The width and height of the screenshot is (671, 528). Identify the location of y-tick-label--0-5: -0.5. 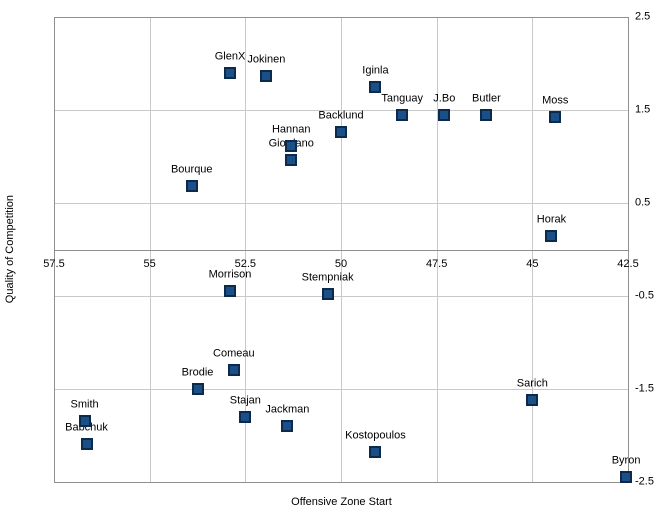
(644, 295).